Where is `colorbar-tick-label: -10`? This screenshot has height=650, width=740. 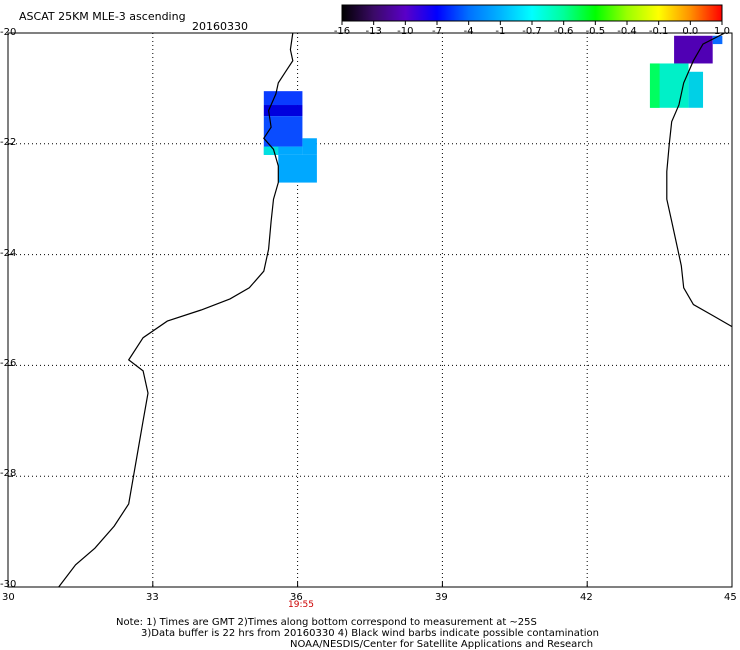
colorbar-tick-label: -10 is located at coordinates (405, 31).